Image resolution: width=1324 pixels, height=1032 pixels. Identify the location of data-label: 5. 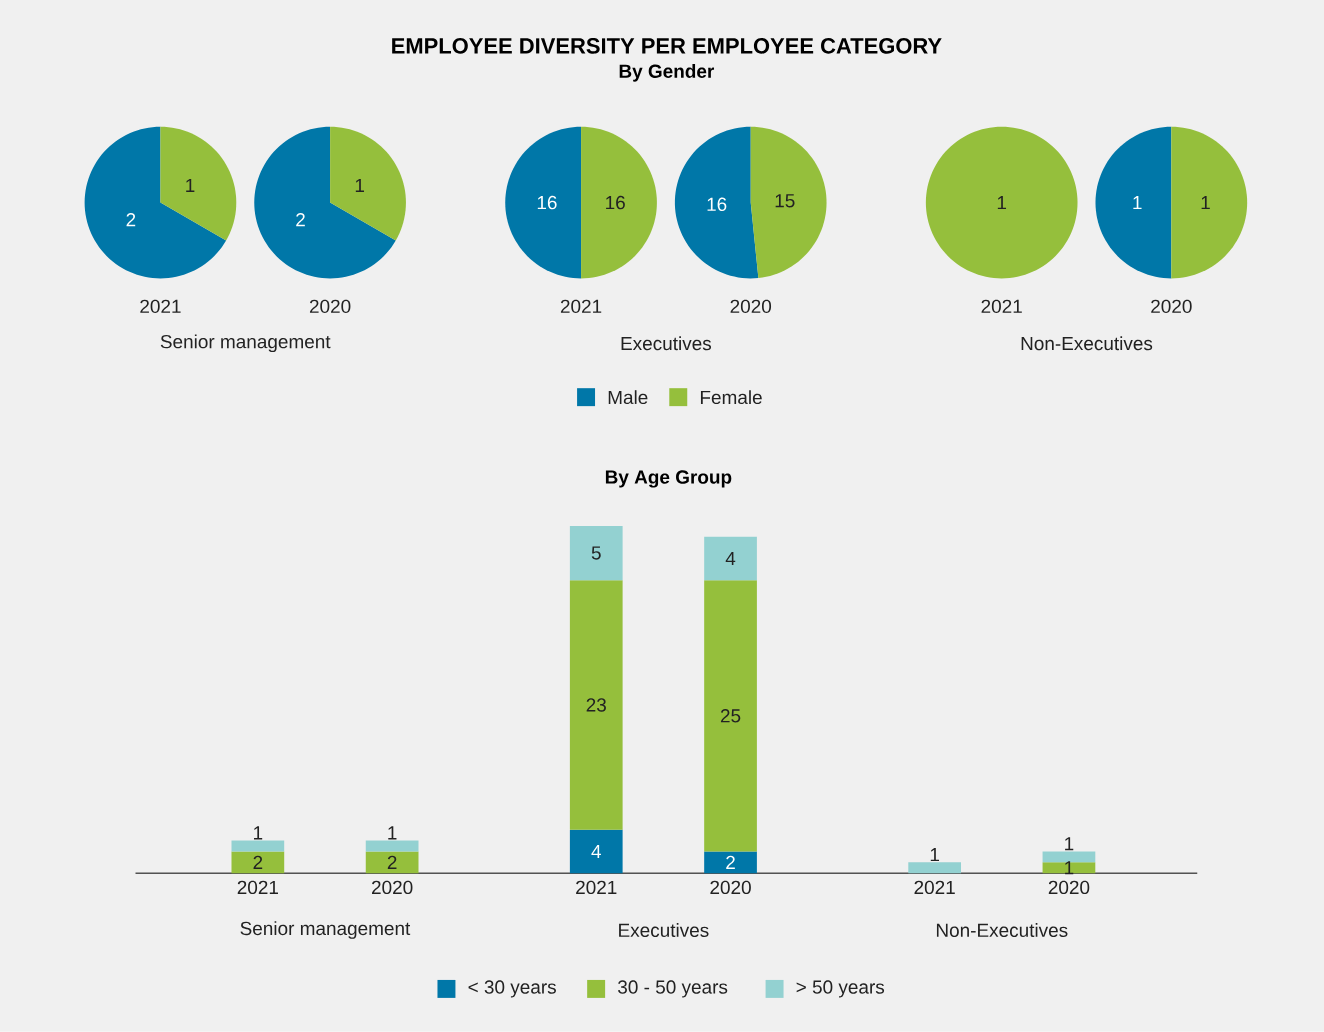
(596, 553).